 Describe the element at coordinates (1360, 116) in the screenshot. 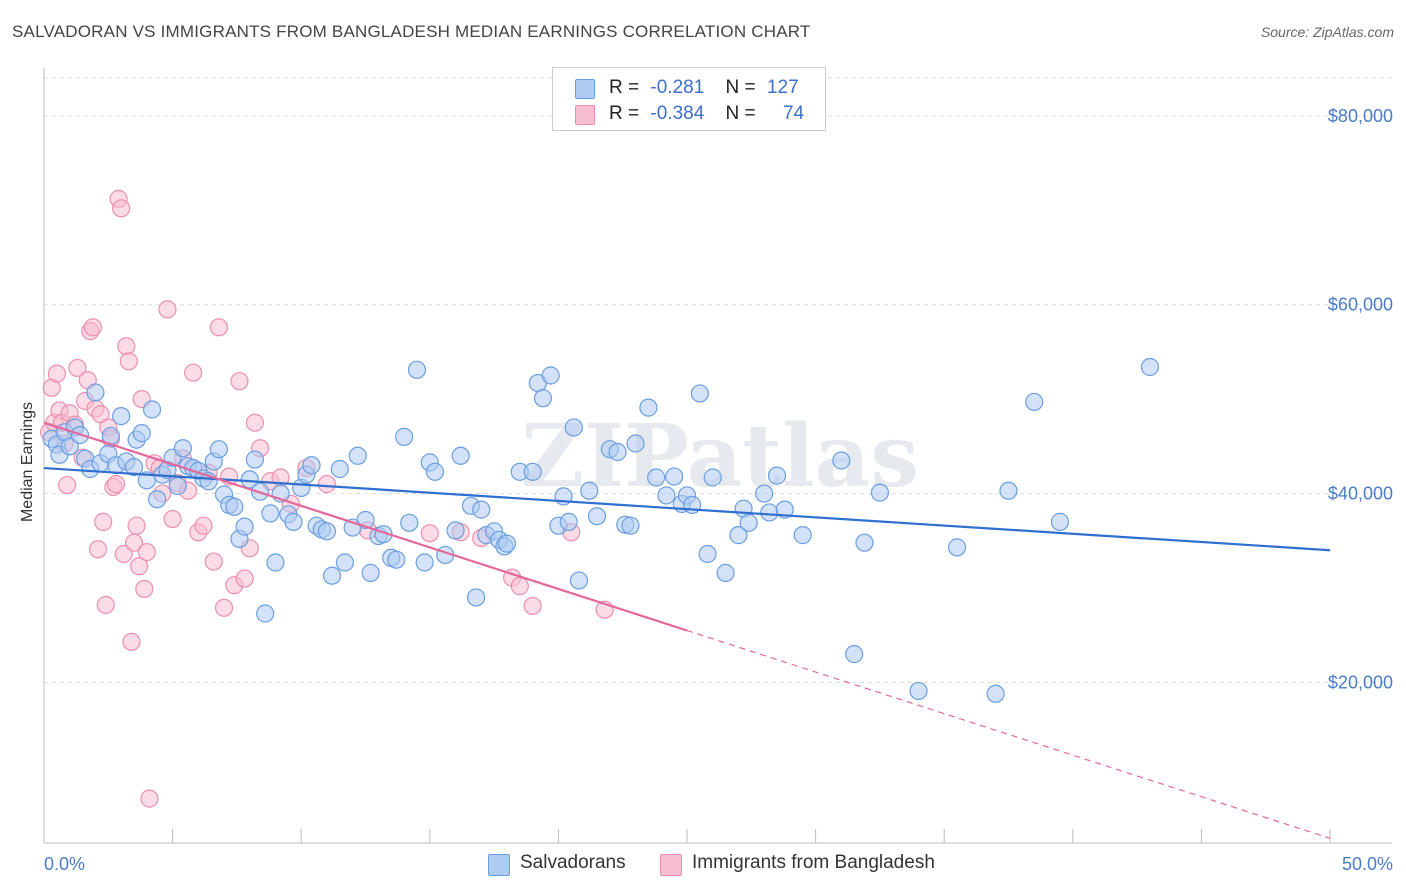

I see `y-tick-label: $80,000` at that location.